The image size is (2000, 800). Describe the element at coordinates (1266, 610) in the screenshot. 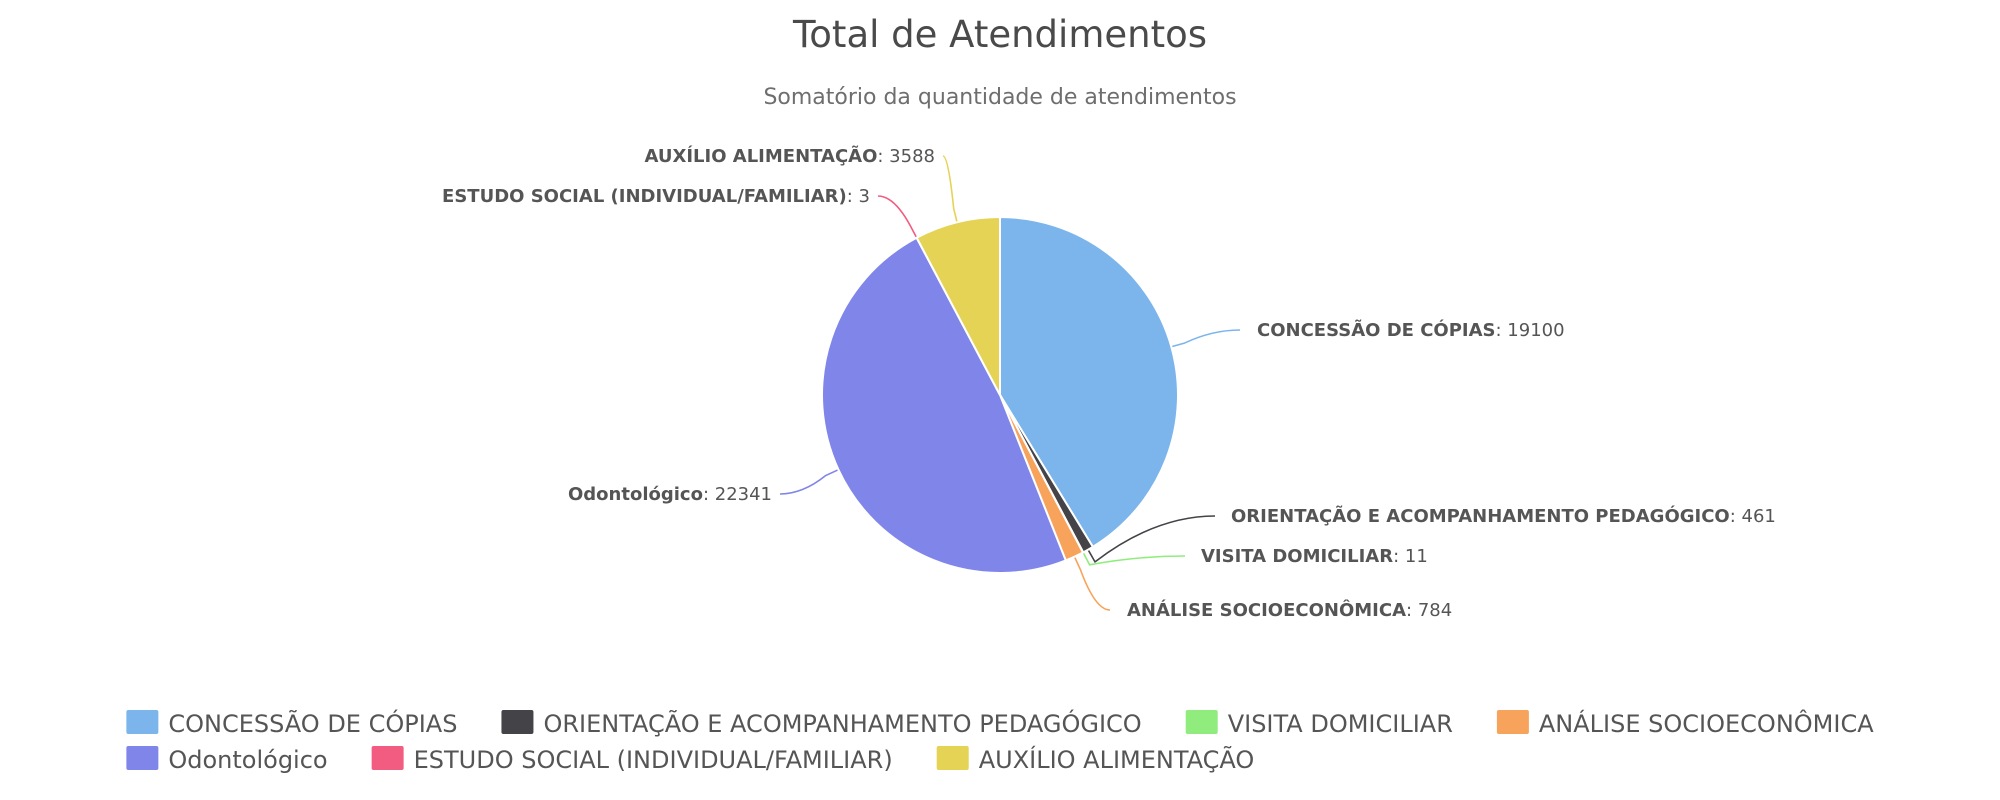

I see `data-label-name: ANÁLISE SOCIOECONÔMICA` at that location.